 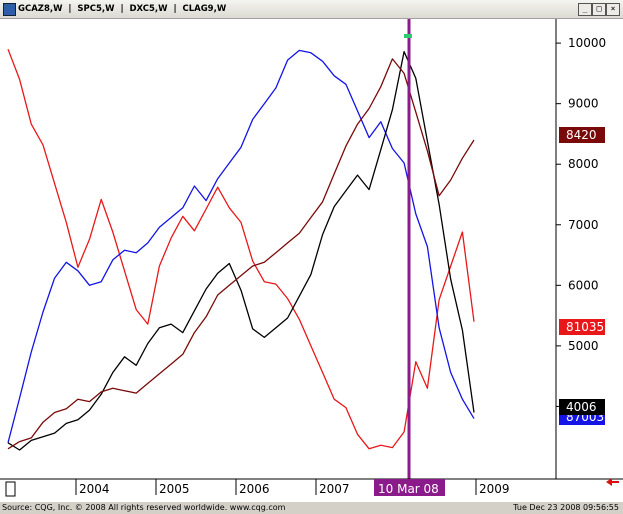 I want to click on y-tick-label: 9000, so click(x=583, y=104).